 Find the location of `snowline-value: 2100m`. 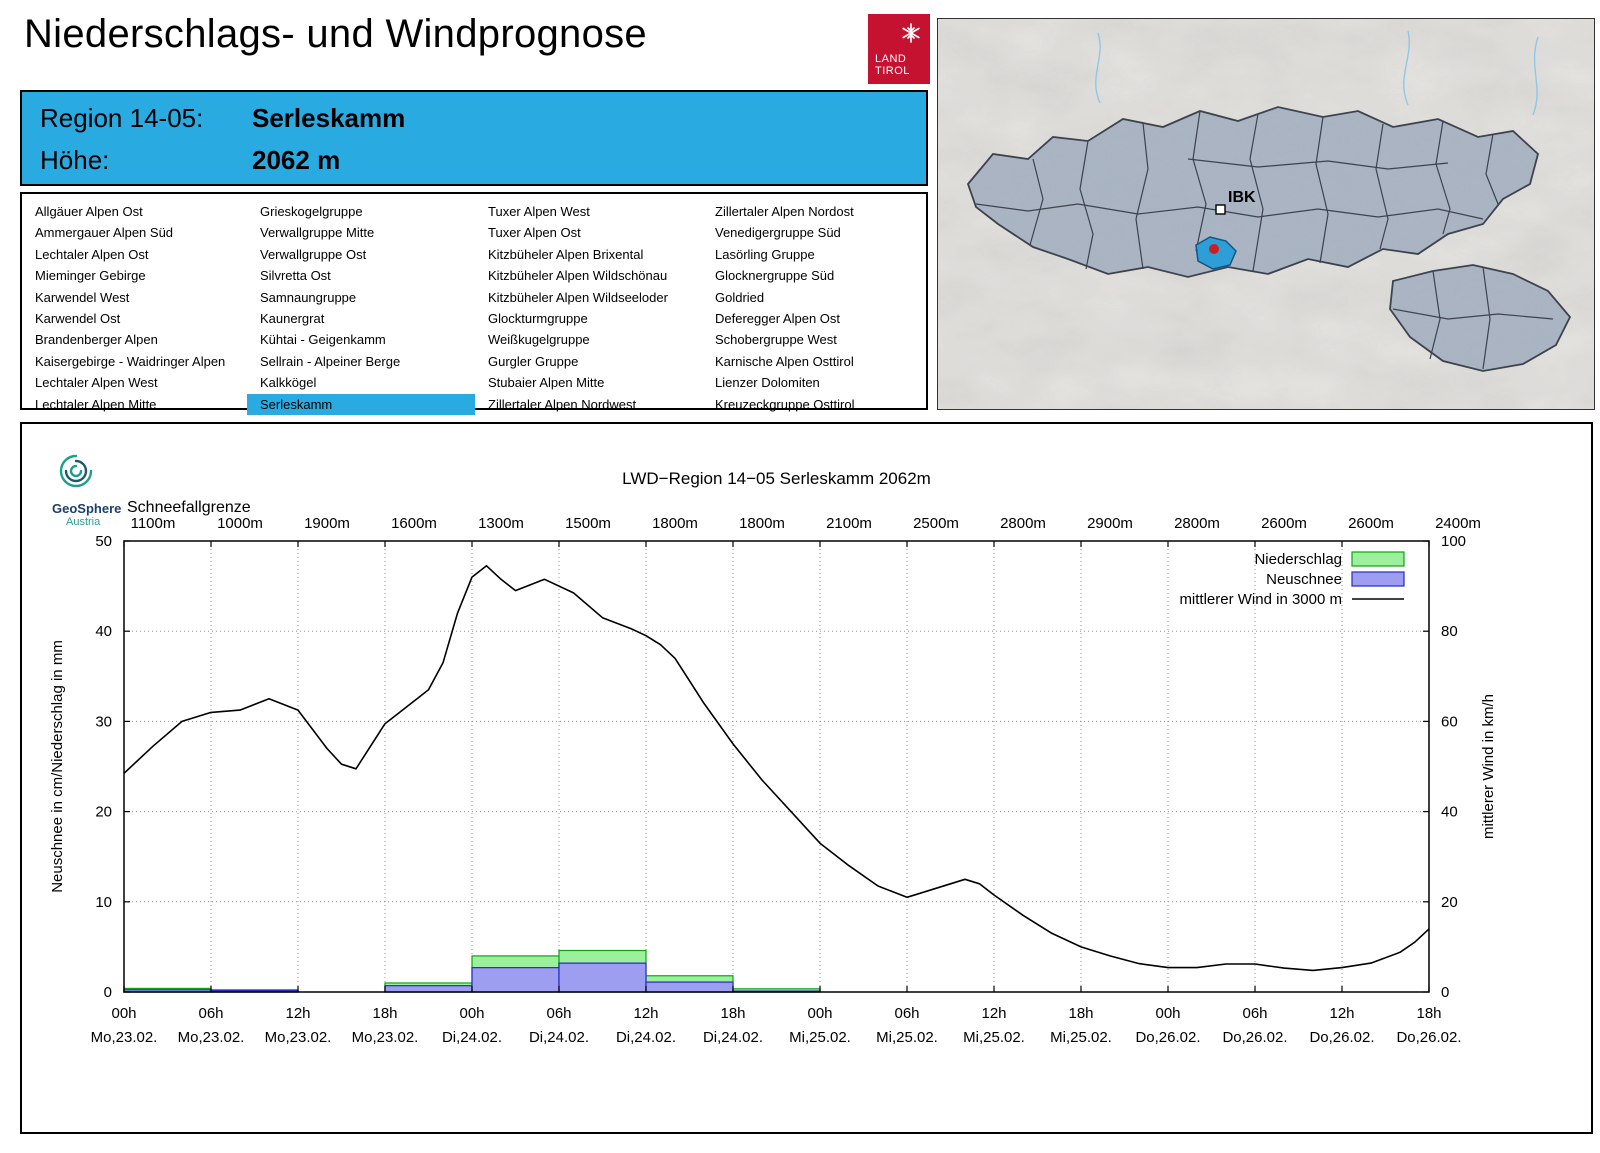

snowline-value: 2100m is located at coordinates (849, 523).